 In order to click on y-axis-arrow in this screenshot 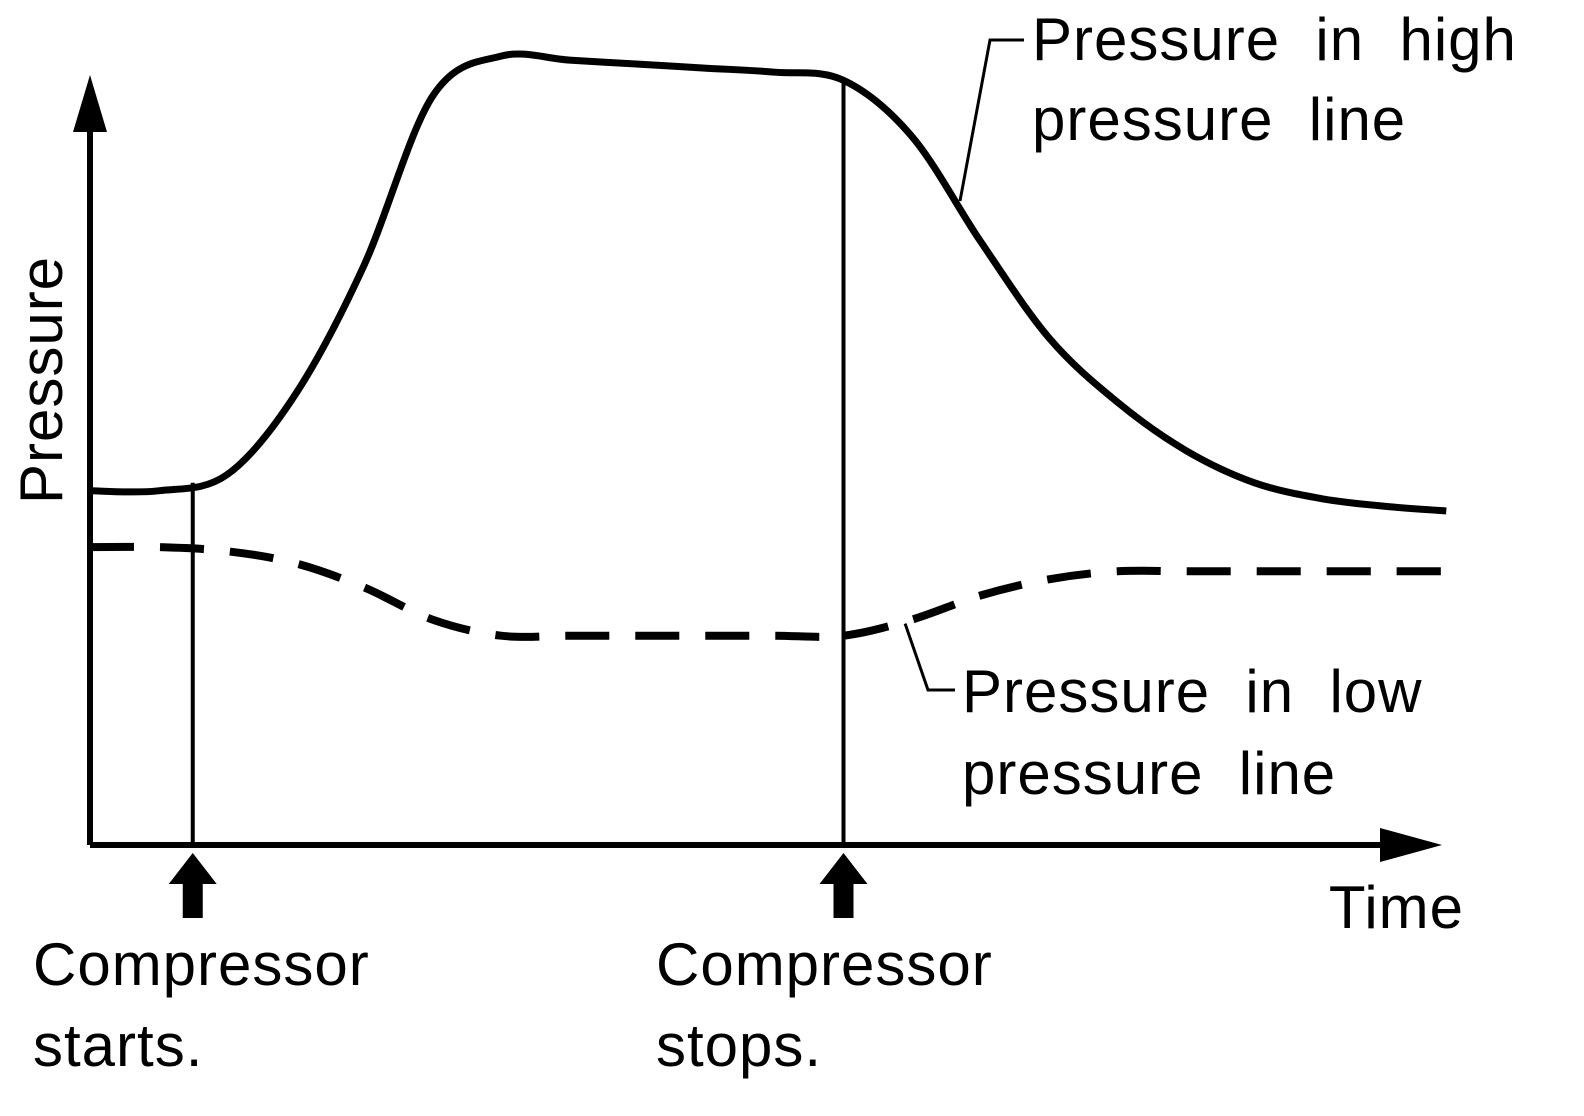, I will do `click(90, 103)`.